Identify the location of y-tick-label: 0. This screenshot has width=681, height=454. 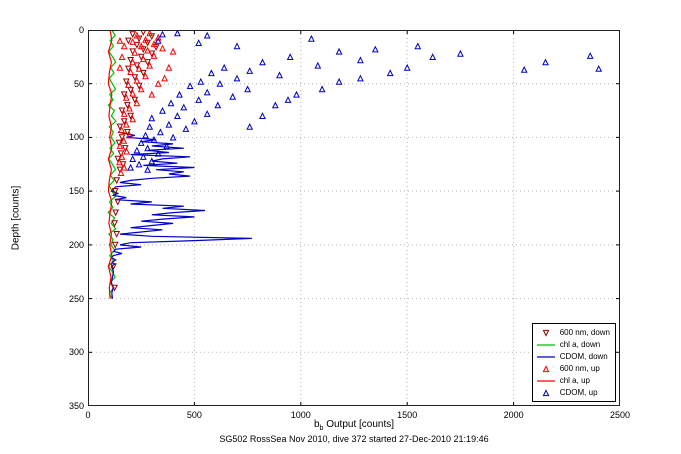
(81, 30).